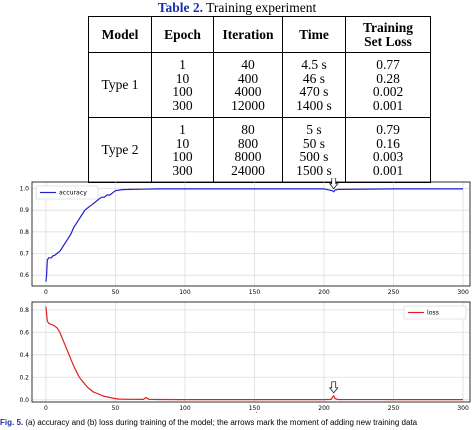 Image resolution: width=474 pixels, height=430 pixels. I want to click on cell-value: 5 s, so click(314, 129).